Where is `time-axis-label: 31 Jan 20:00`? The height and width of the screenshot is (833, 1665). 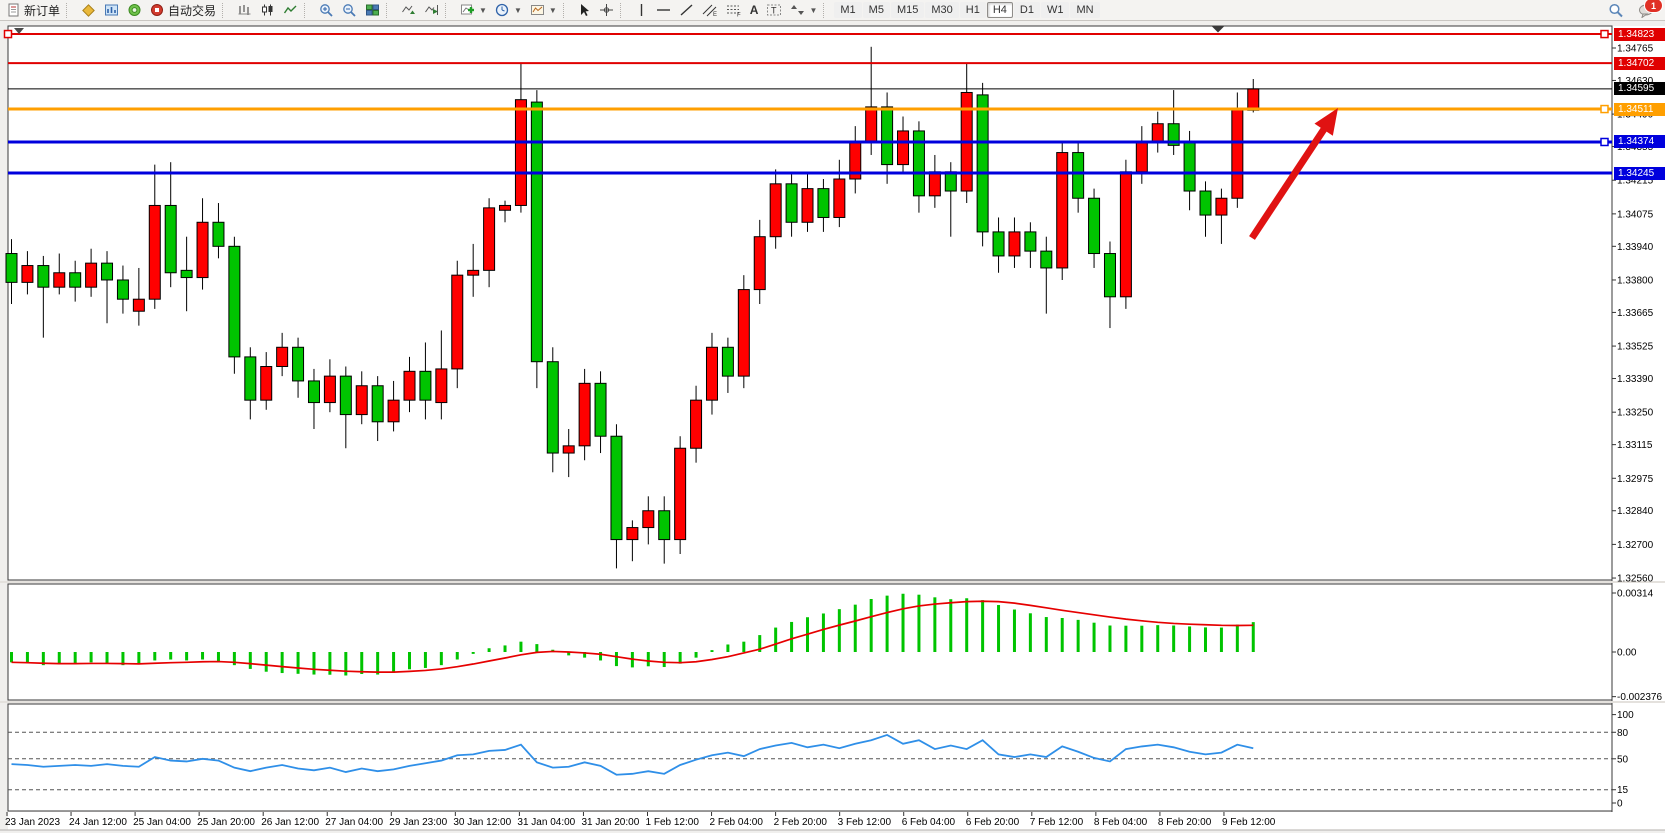
time-axis-label: 31 Jan 20:00 is located at coordinates (610, 822).